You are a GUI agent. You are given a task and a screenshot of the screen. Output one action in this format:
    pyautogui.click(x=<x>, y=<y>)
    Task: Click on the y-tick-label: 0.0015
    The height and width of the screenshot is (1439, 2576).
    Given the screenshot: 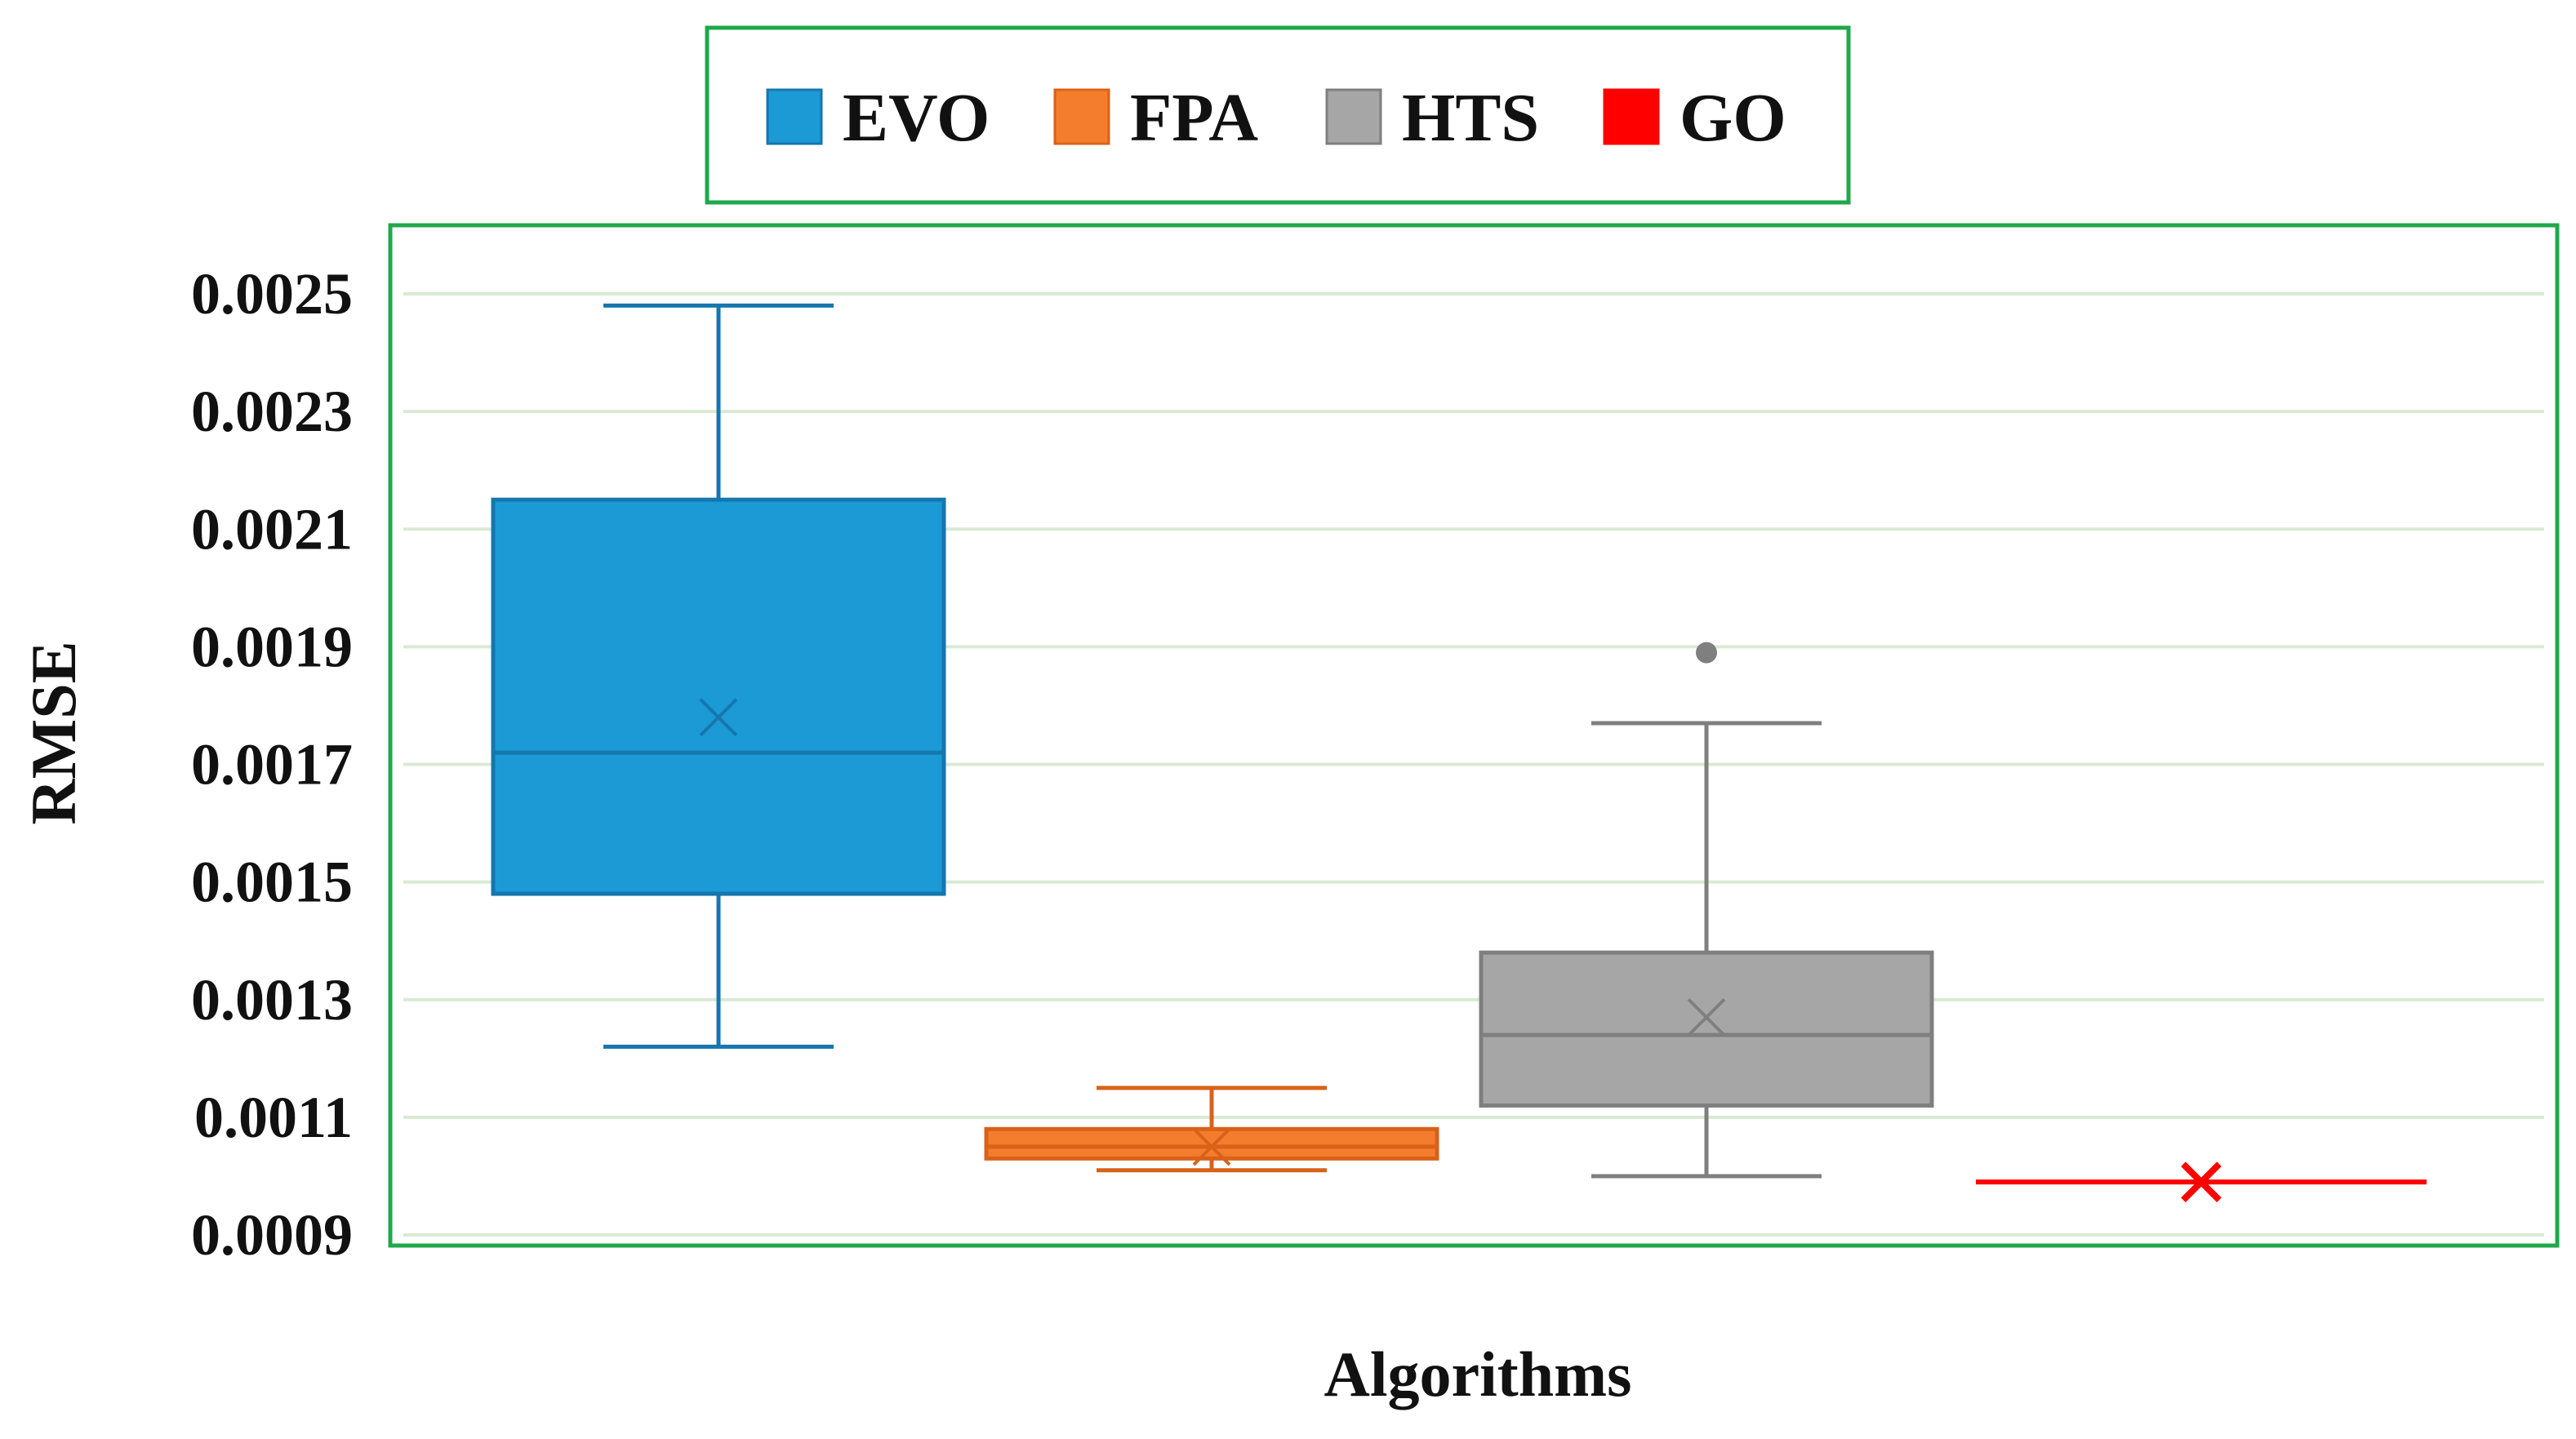 What is the action you would take?
    pyautogui.click(x=272, y=882)
    